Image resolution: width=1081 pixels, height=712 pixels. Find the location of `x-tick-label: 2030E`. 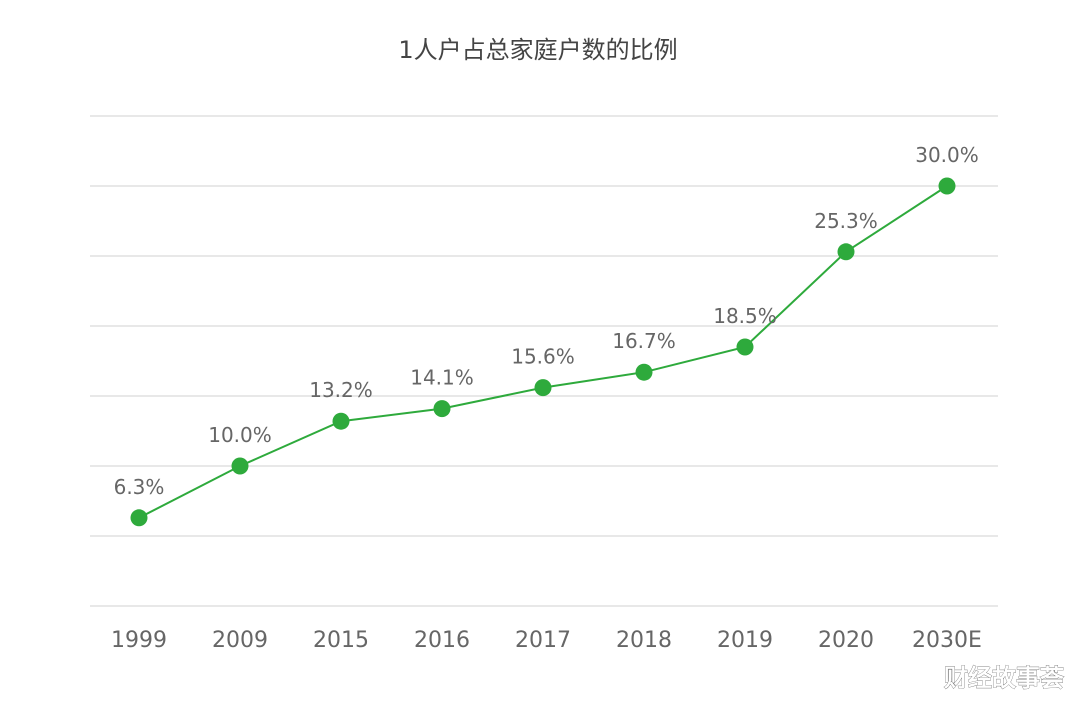

x-tick-label: 2030E is located at coordinates (947, 640).